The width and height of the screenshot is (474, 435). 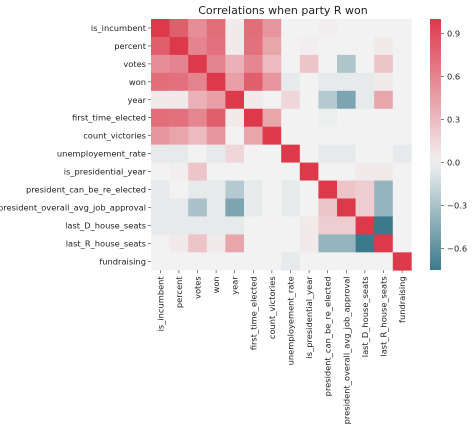 I want to click on row-label: last_R_house_seats, so click(x=106, y=243).